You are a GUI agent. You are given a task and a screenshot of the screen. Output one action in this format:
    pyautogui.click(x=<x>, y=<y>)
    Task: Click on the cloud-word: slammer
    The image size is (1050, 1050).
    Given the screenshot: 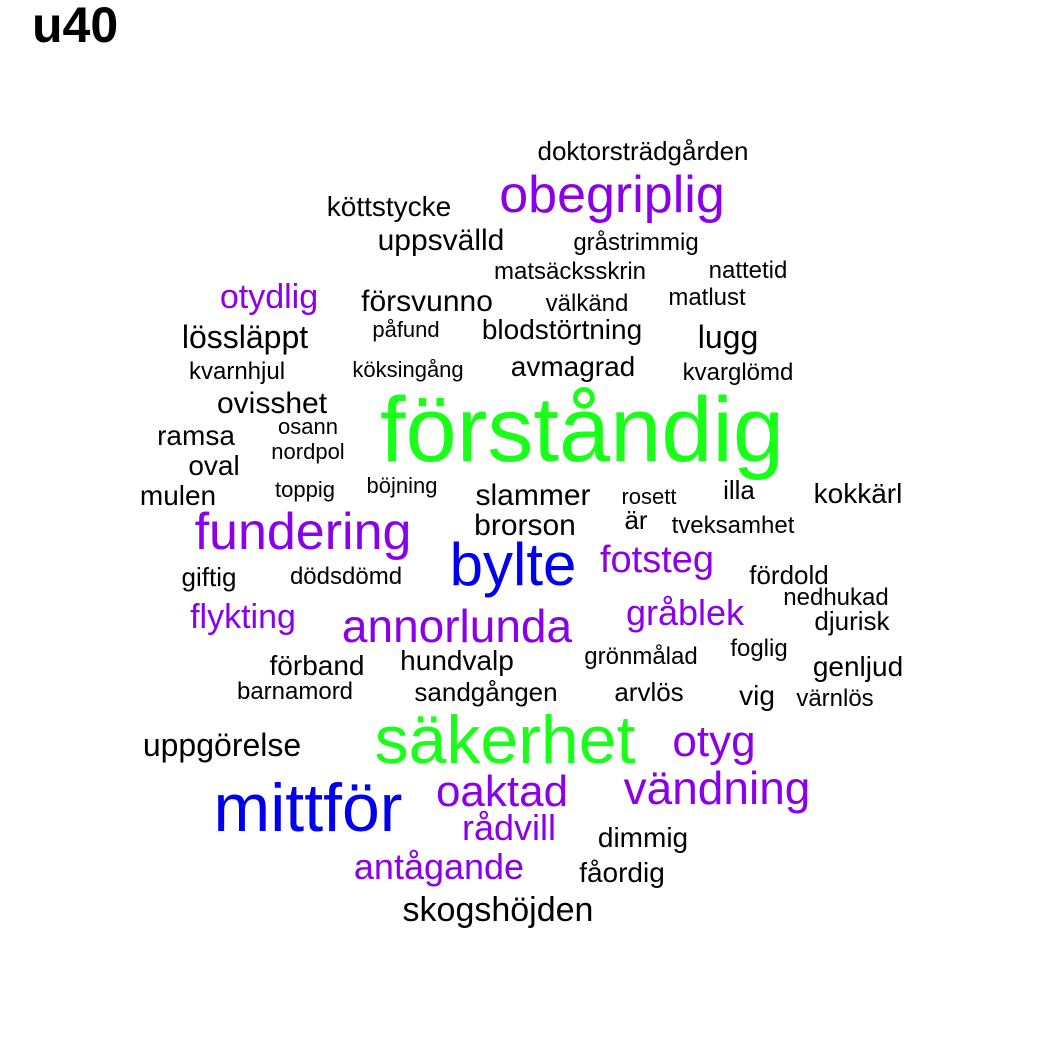 What is the action you would take?
    pyautogui.click(x=533, y=495)
    